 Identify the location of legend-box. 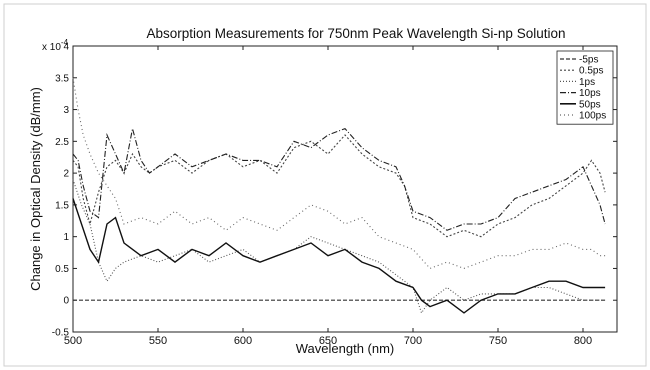
(585, 87).